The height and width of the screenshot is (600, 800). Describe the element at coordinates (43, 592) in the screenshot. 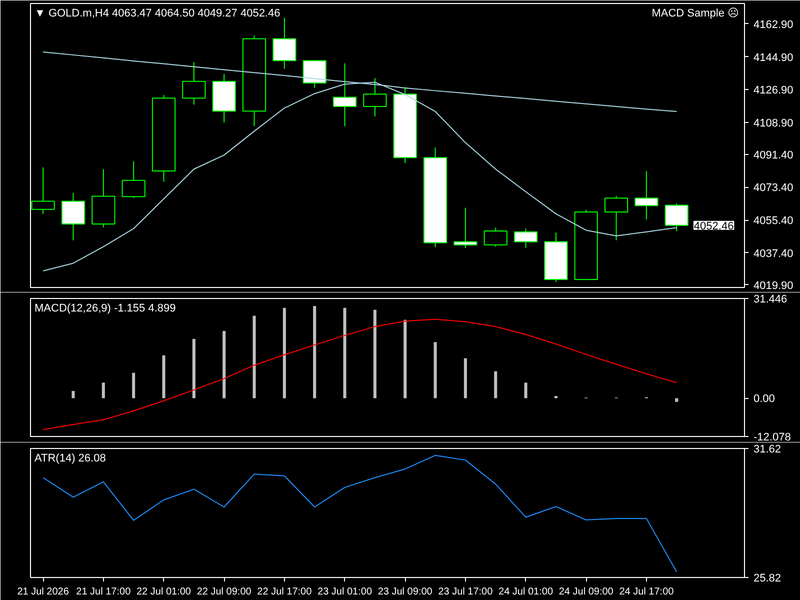

I see `x-tick-label: 21 Jul 2026` at that location.